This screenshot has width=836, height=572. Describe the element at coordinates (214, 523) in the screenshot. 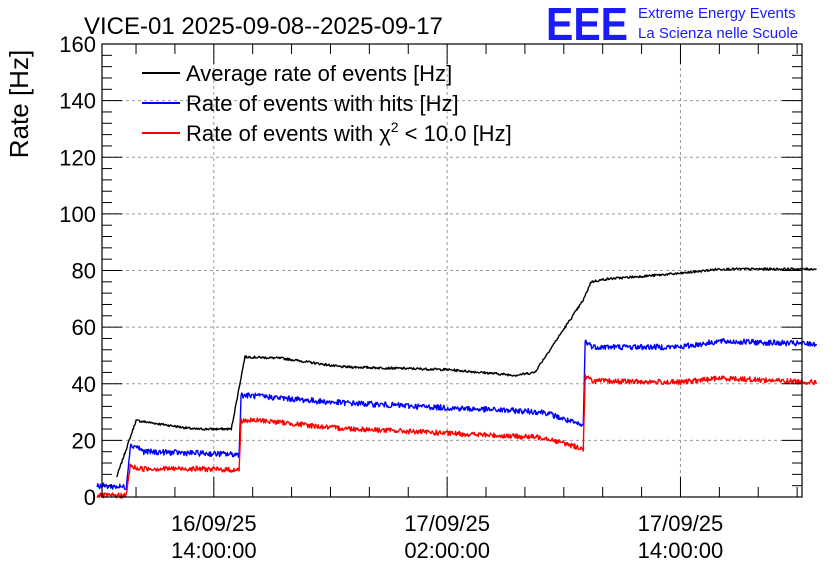

I see `x-tick-date-label: 16/09/25` at that location.